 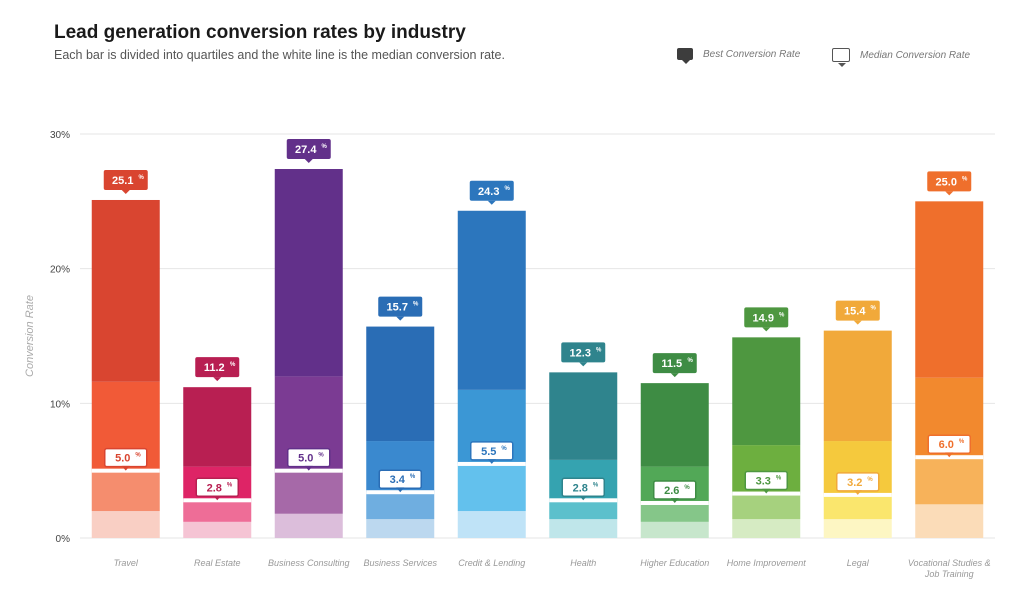 What do you see at coordinates (949, 446) in the screenshot?
I see `median-rate-label: 6.0%` at bounding box center [949, 446].